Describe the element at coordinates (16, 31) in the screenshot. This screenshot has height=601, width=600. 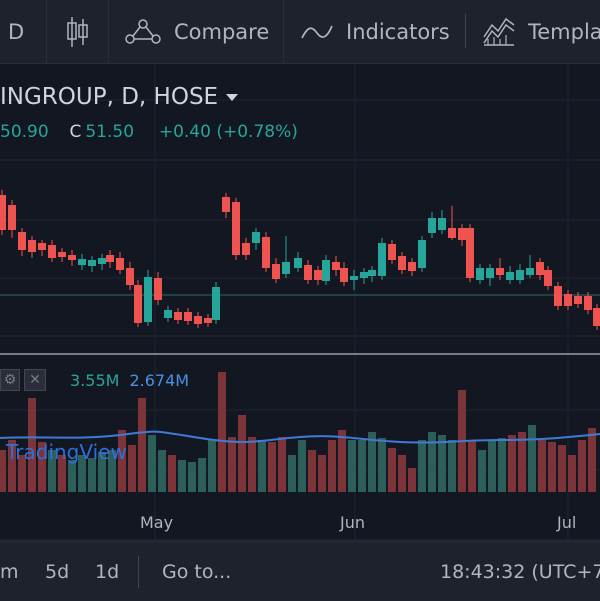
I see `interval-button: D` at that location.